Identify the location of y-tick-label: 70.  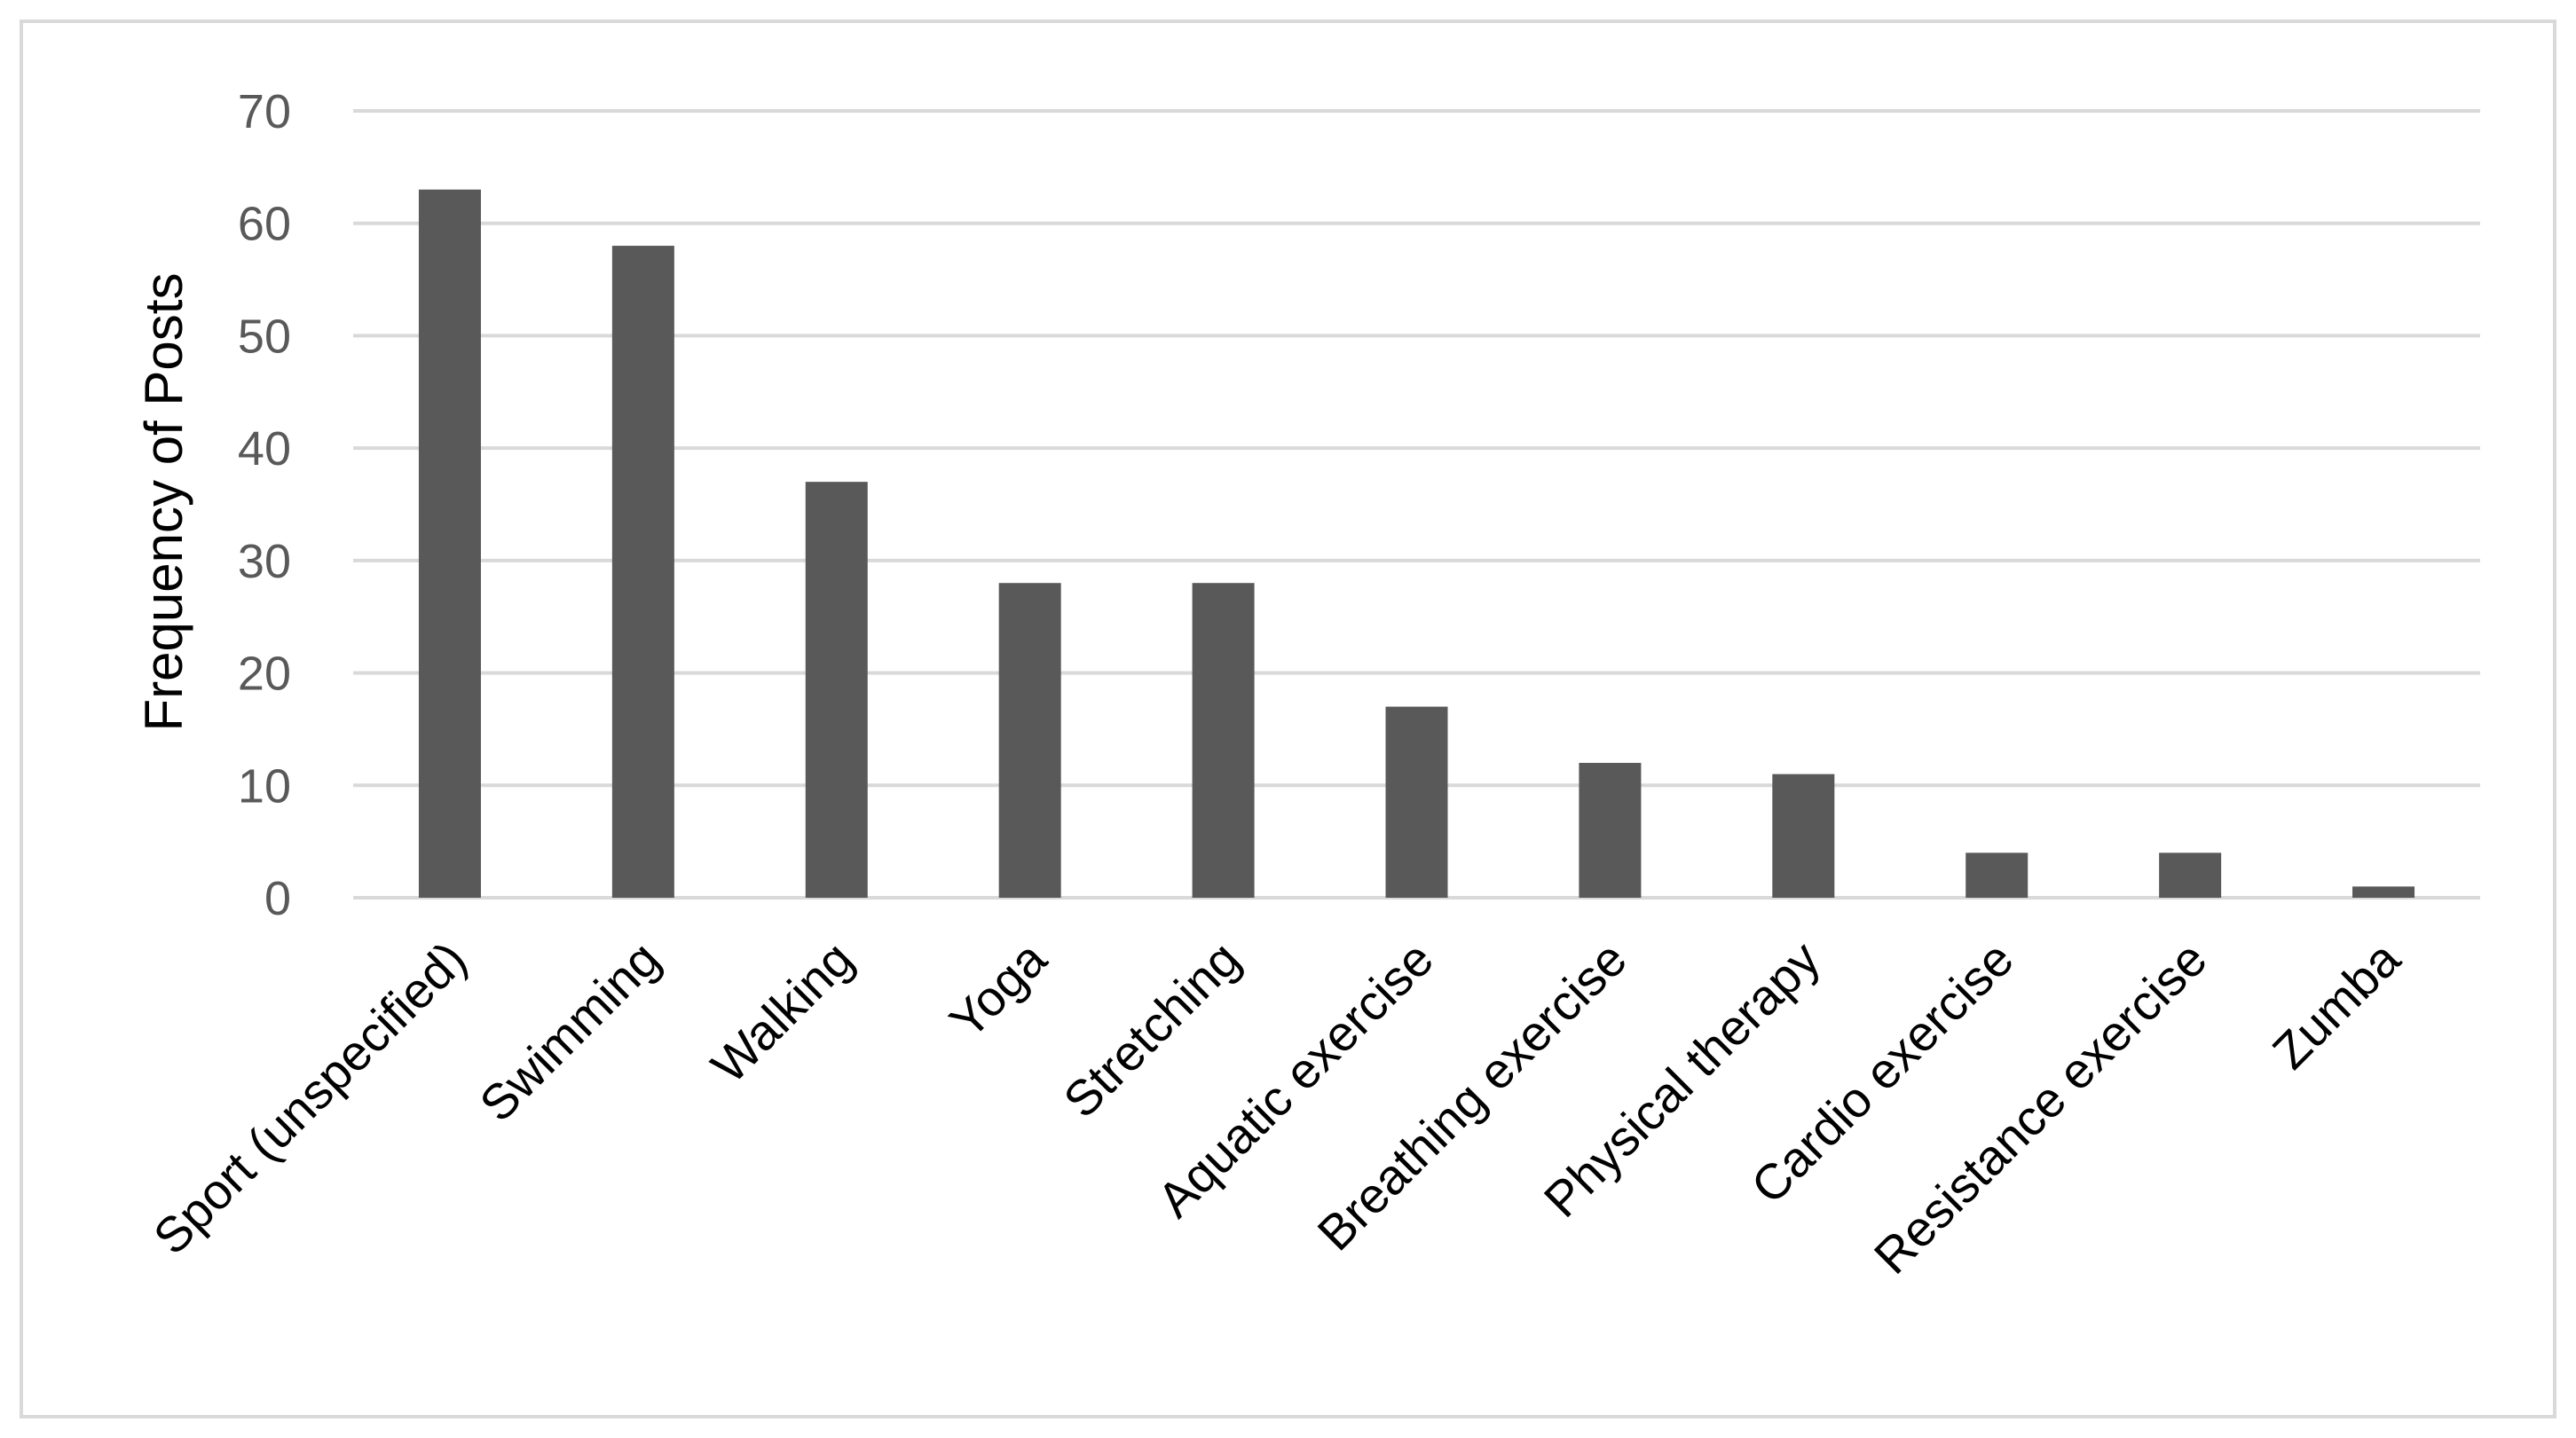
(264, 111).